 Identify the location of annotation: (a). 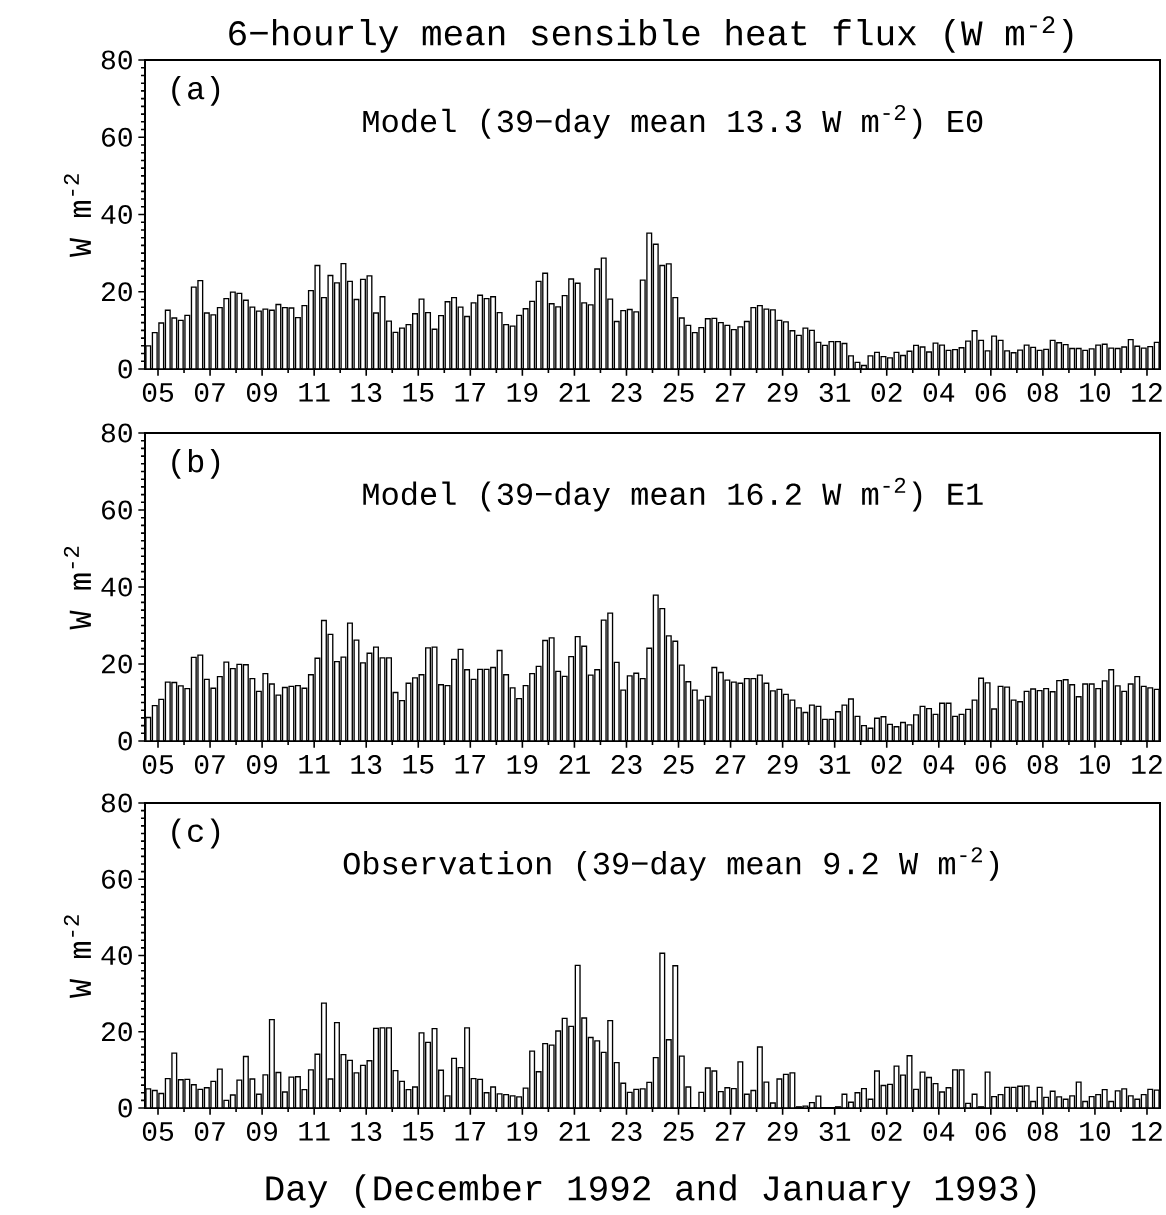
(196, 90).